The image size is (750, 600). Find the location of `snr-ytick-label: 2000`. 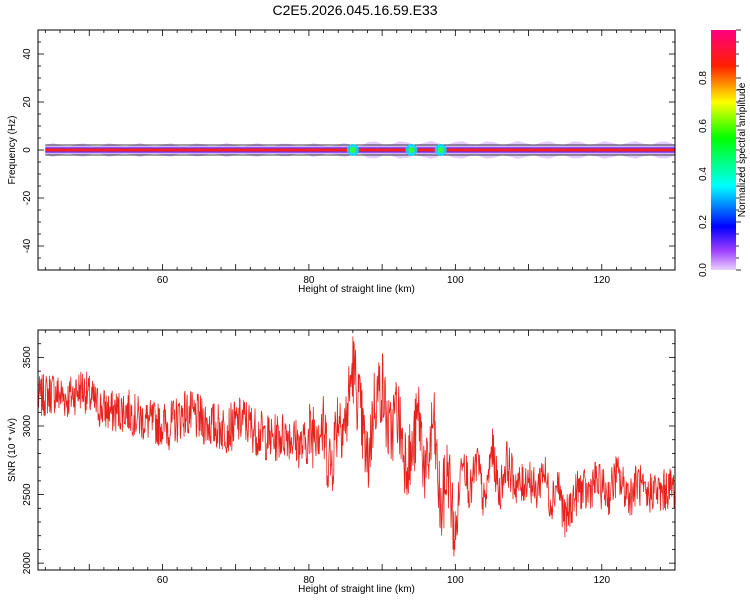

snr-ytick-label: 2000 is located at coordinates (27, 563).